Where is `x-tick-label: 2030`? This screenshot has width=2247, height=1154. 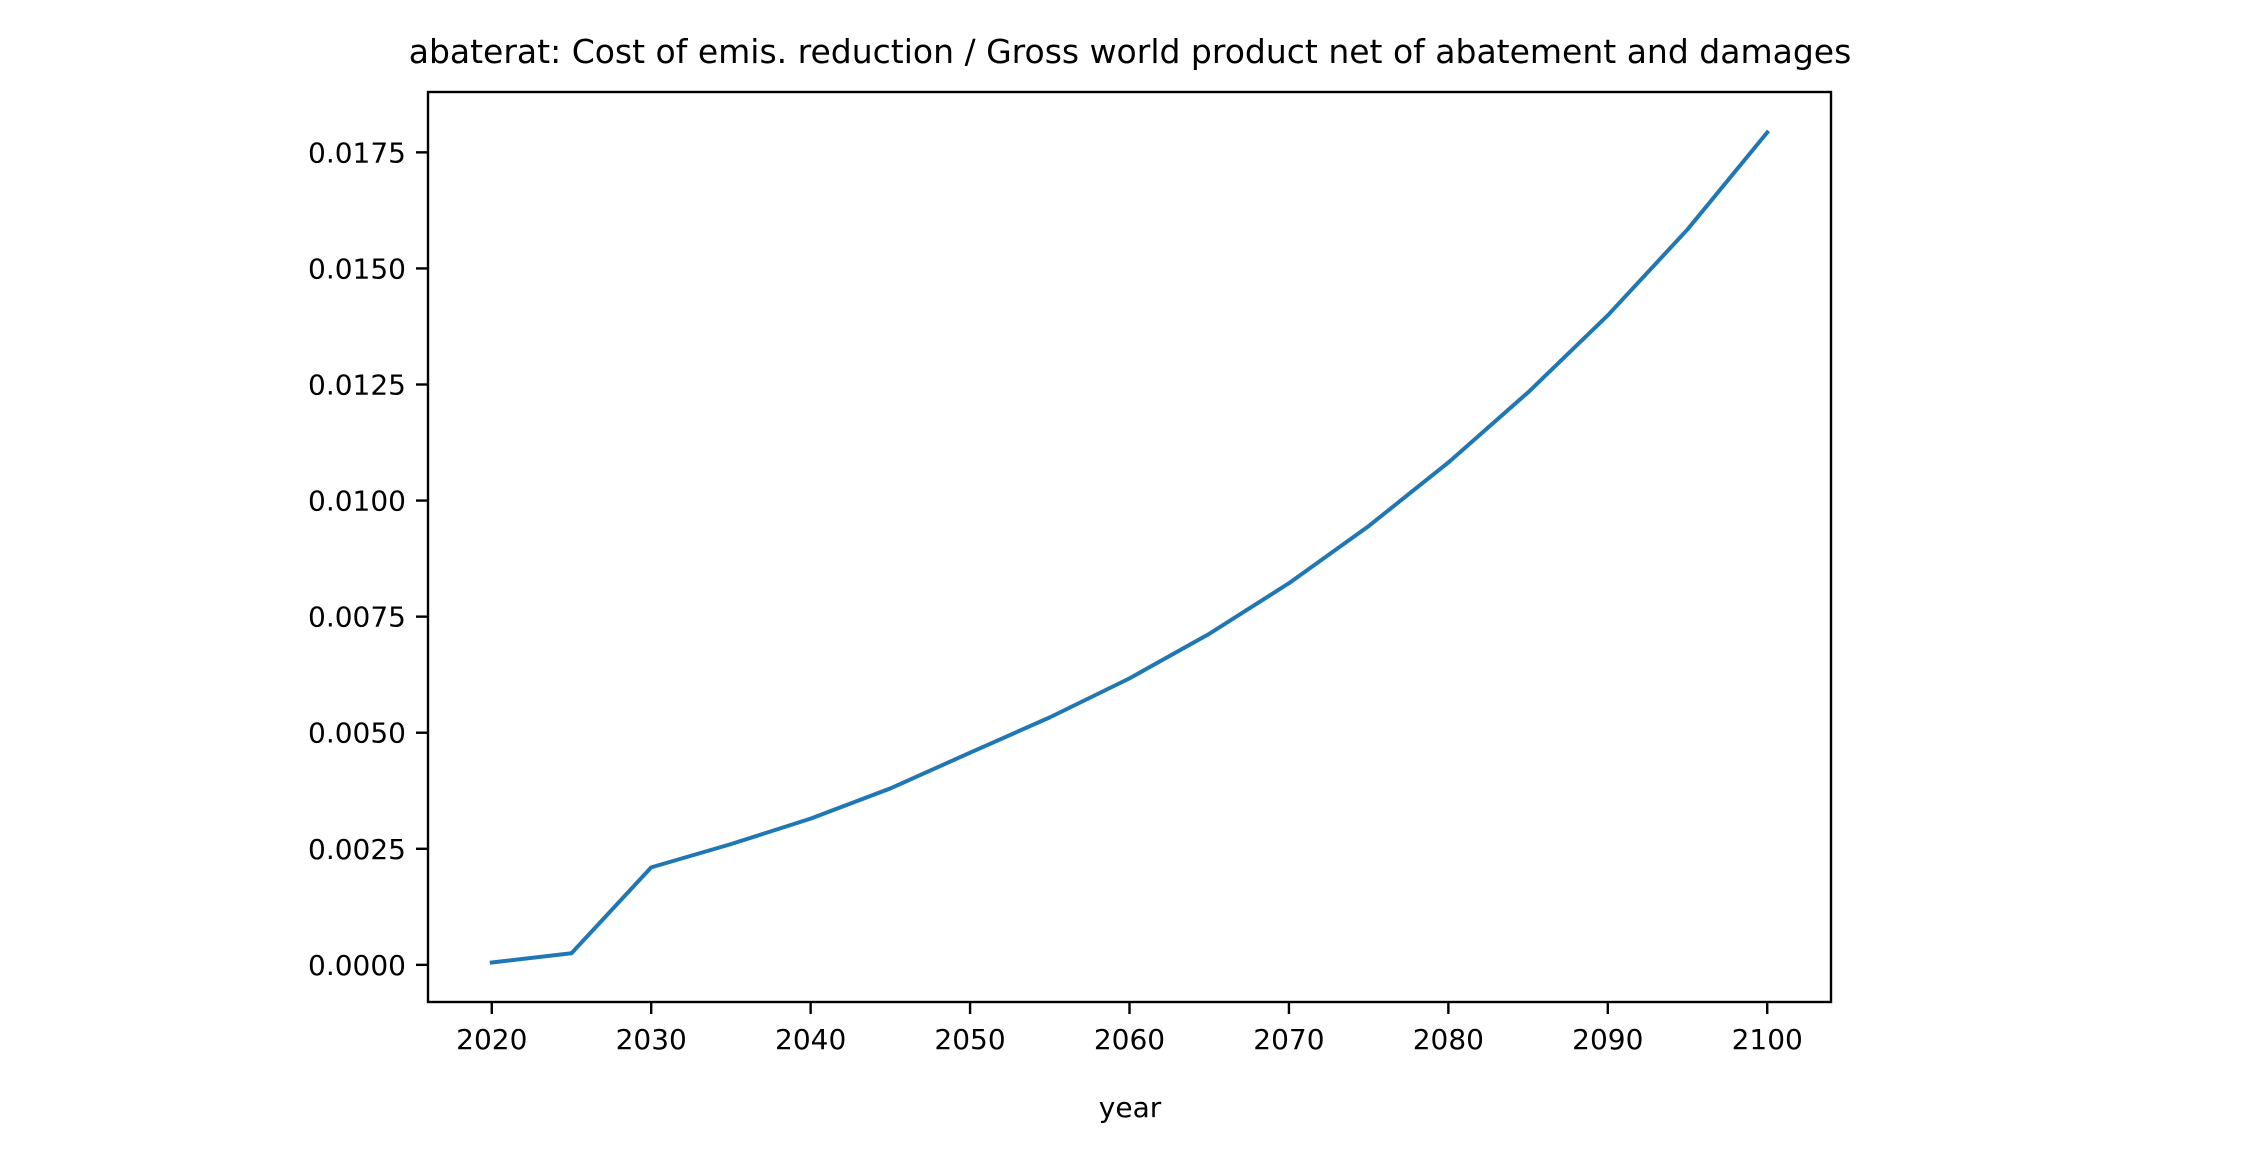 x-tick-label: 2030 is located at coordinates (651, 1039).